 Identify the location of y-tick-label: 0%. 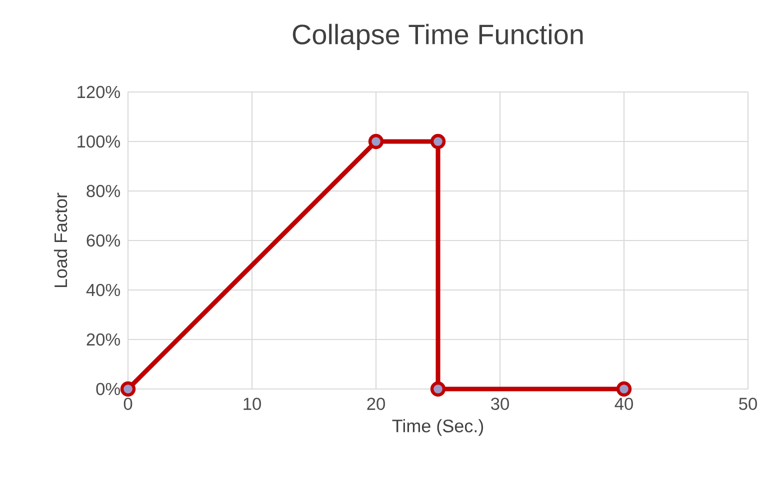
(108, 389).